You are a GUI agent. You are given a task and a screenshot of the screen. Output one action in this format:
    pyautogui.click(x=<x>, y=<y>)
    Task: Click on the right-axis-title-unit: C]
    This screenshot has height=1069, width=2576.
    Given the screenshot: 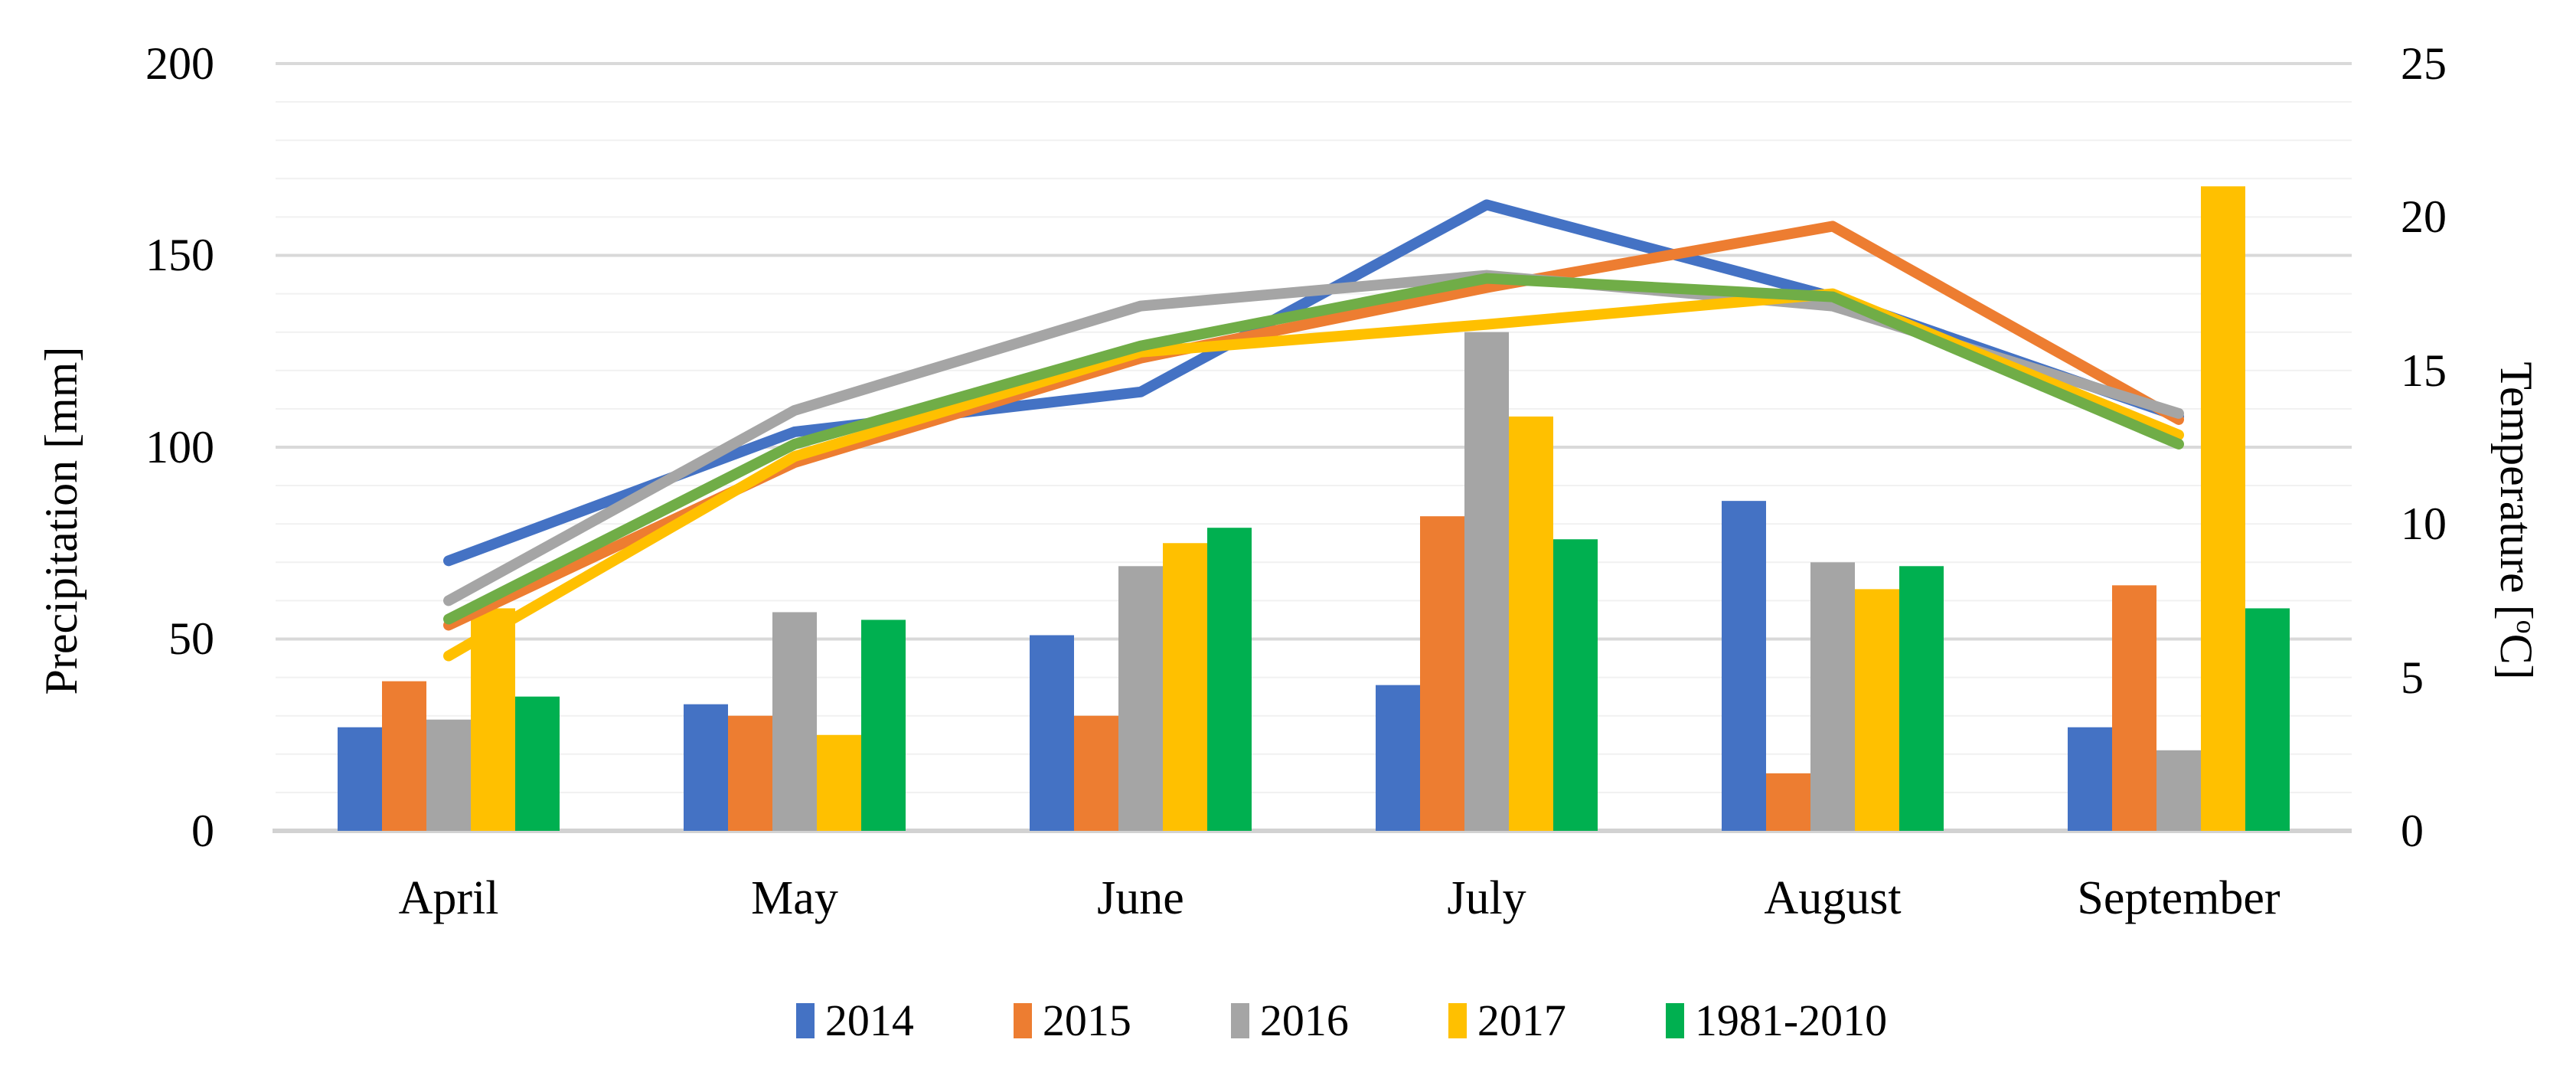 What is the action you would take?
    pyautogui.click(x=2516, y=656)
    